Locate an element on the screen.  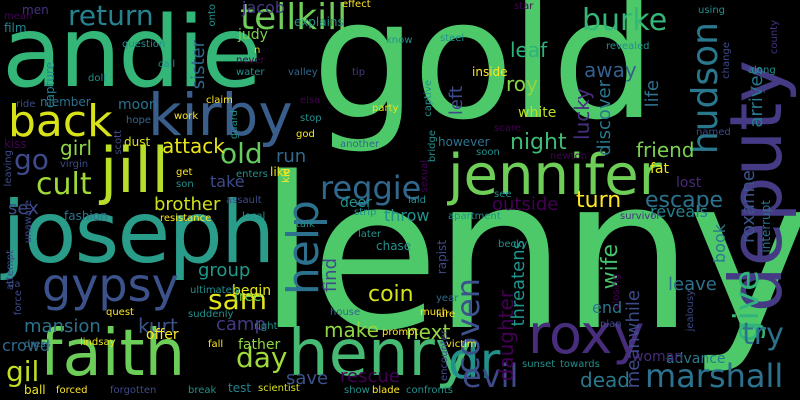
word: leave is located at coordinates (692, 284).